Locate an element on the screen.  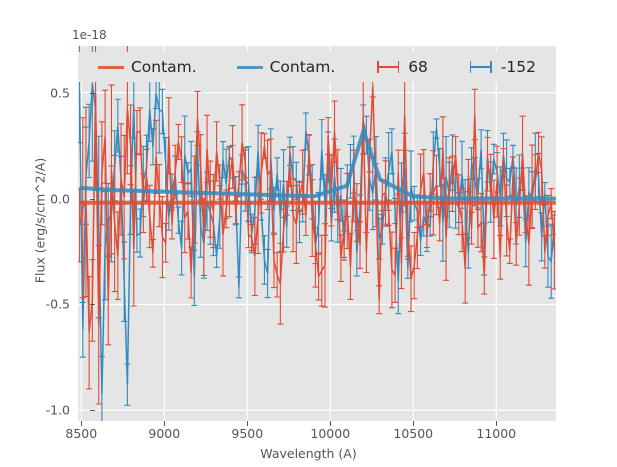
legend: Contam. Contam. 68 -152 is located at coordinates (317, 67).